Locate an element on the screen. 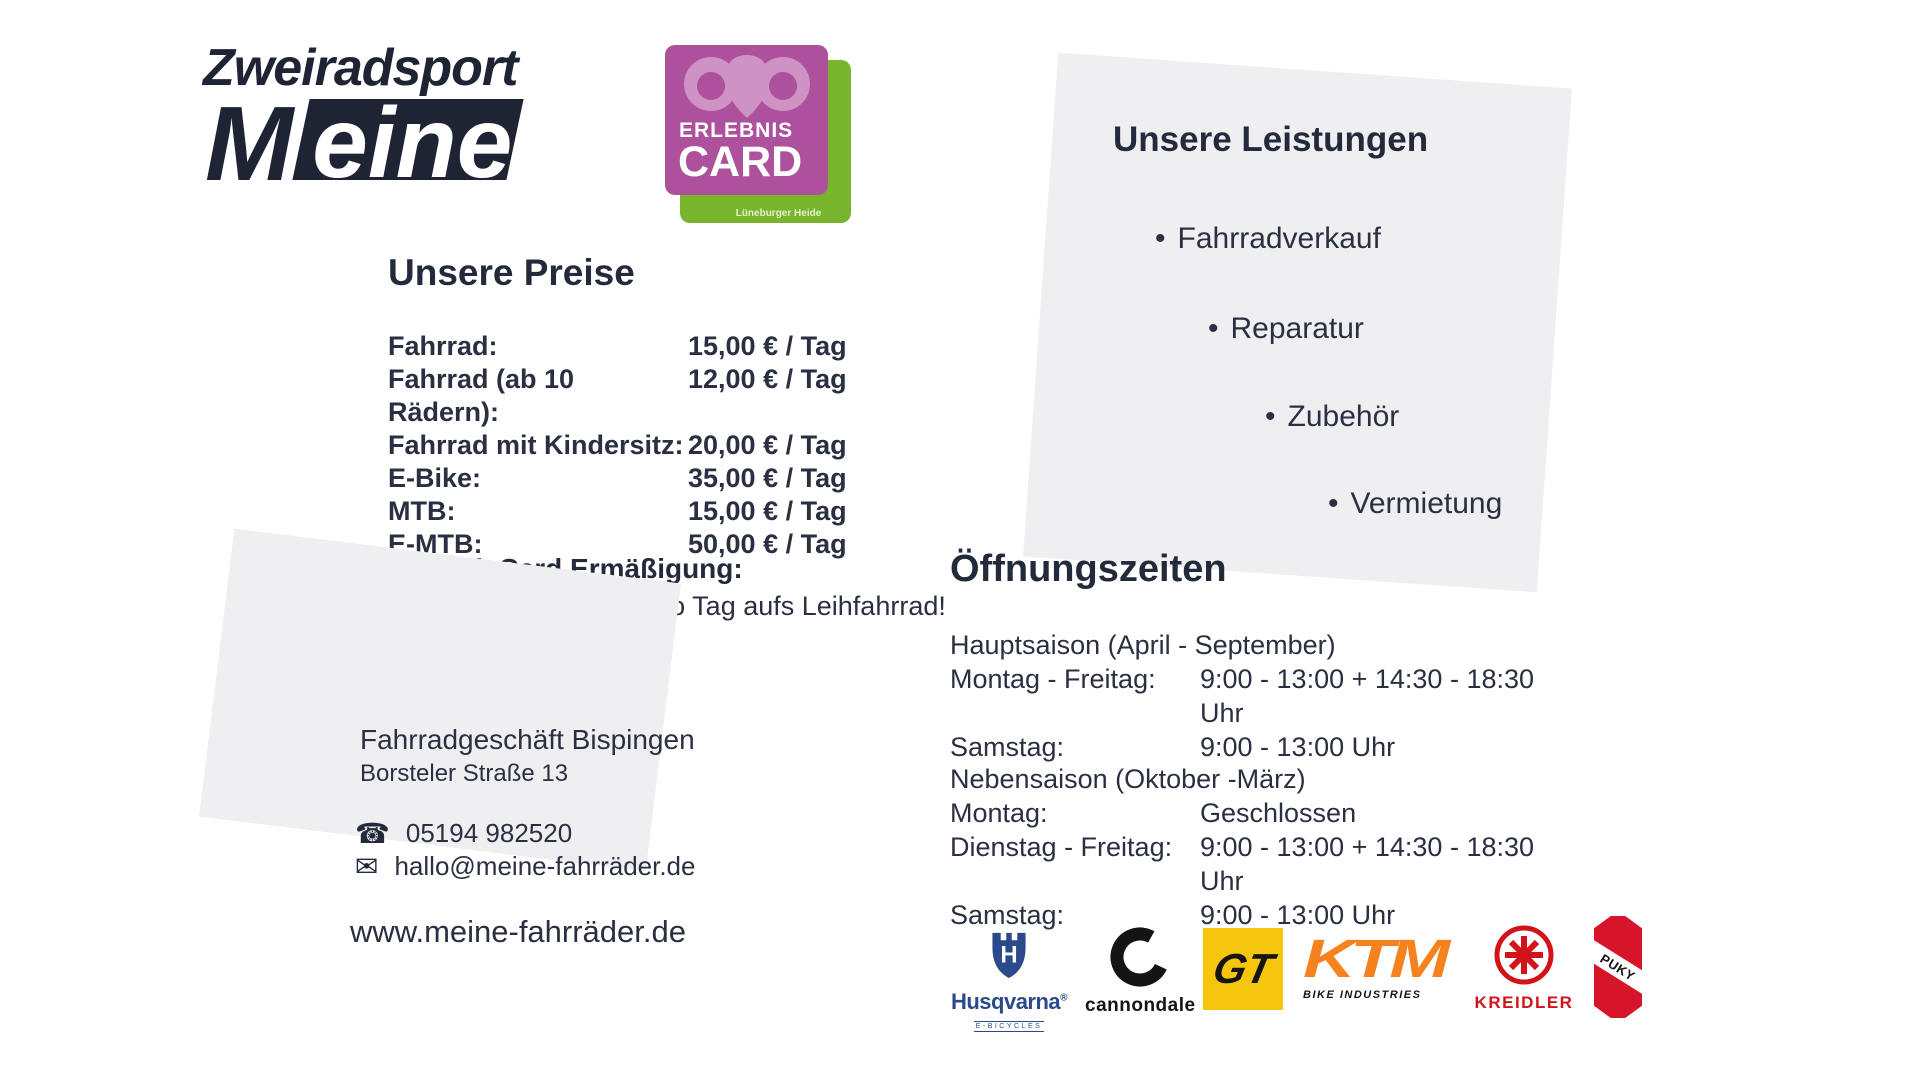 The width and height of the screenshot is (1920, 1080). service-label: Fahrradverkauf is located at coordinates (1279, 238).